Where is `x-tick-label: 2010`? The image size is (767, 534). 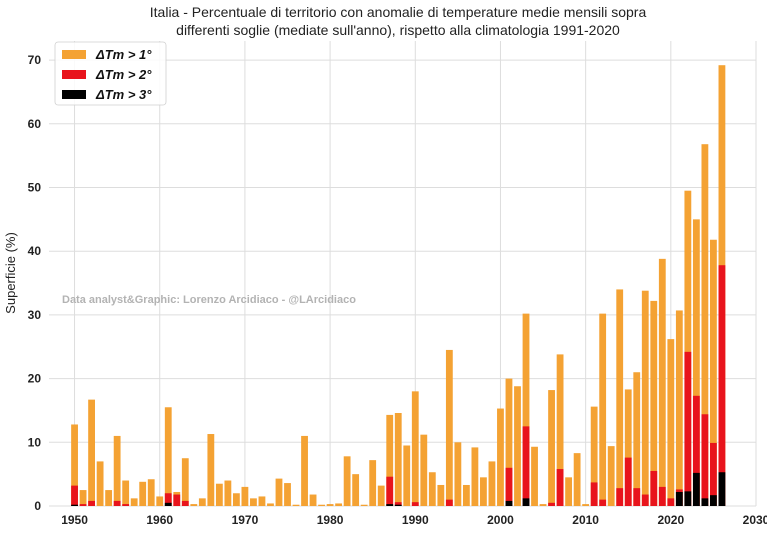 x-tick-label: 2010 is located at coordinates (585, 520).